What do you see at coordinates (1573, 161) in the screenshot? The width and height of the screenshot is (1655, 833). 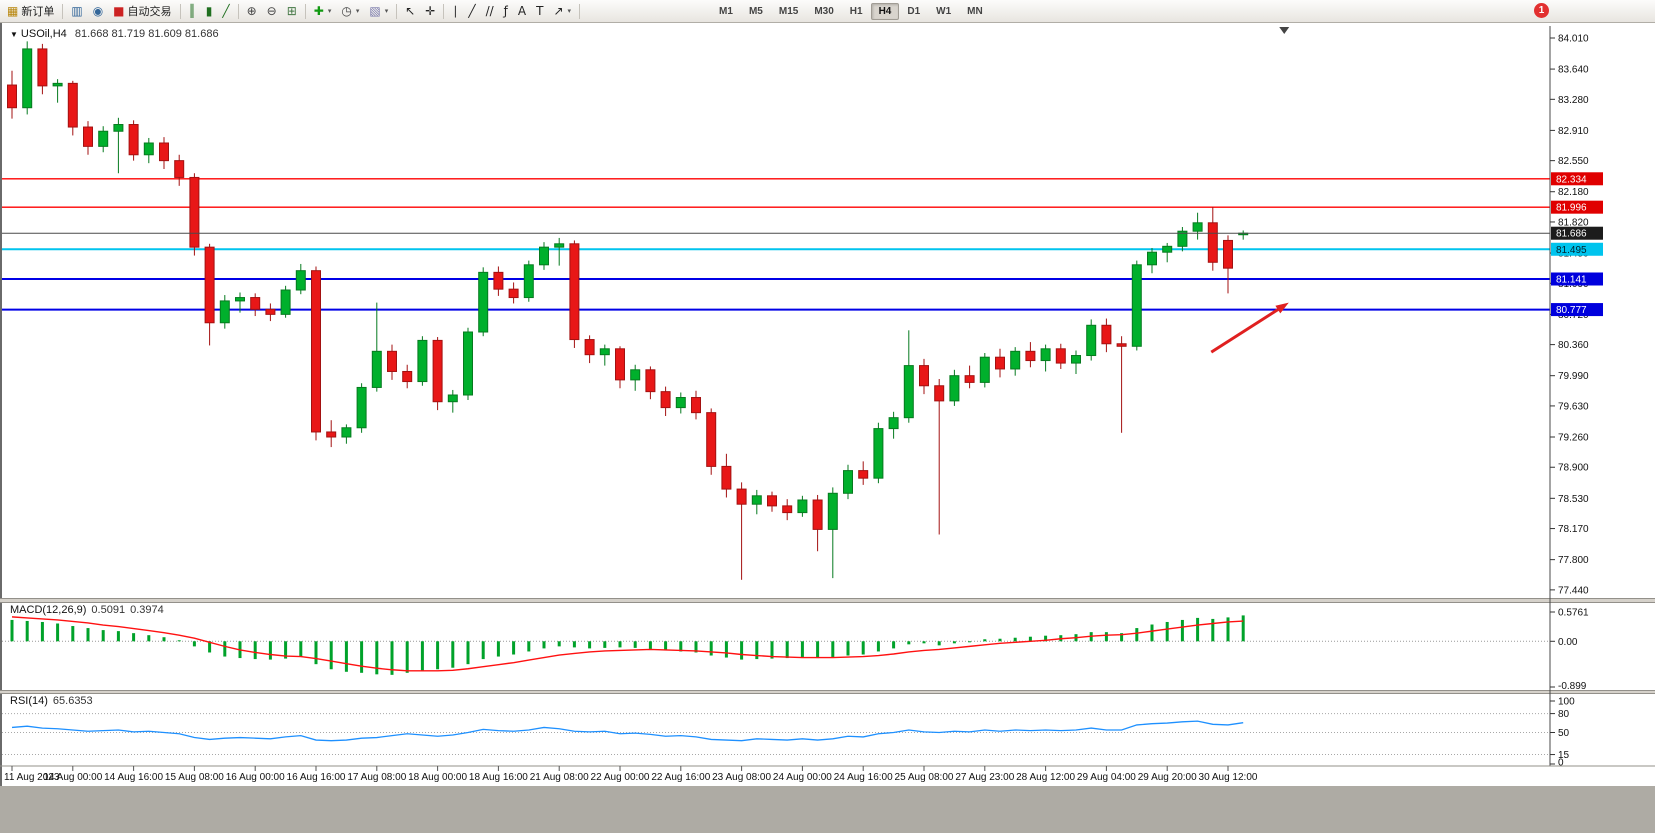 I see `price-tick-label: 82.550` at bounding box center [1573, 161].